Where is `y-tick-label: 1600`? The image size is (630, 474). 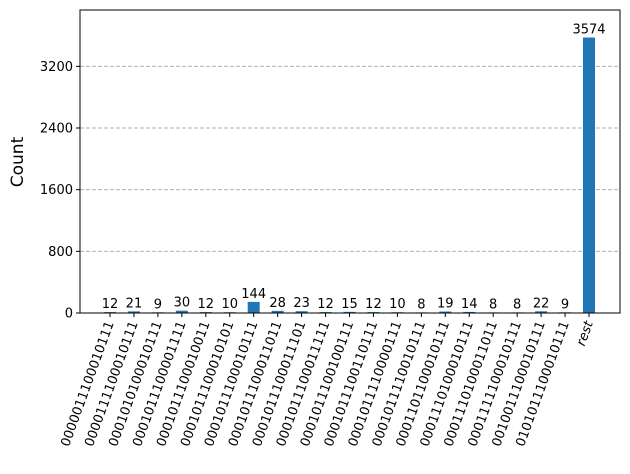 y-tick-label: 1600 is located at coordinates (56, 190).